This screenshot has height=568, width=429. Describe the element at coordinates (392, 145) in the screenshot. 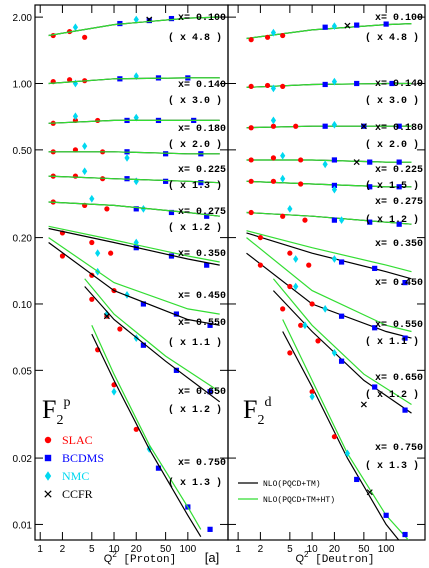

I see `bin-label: ( x 2.0 )` at that location.